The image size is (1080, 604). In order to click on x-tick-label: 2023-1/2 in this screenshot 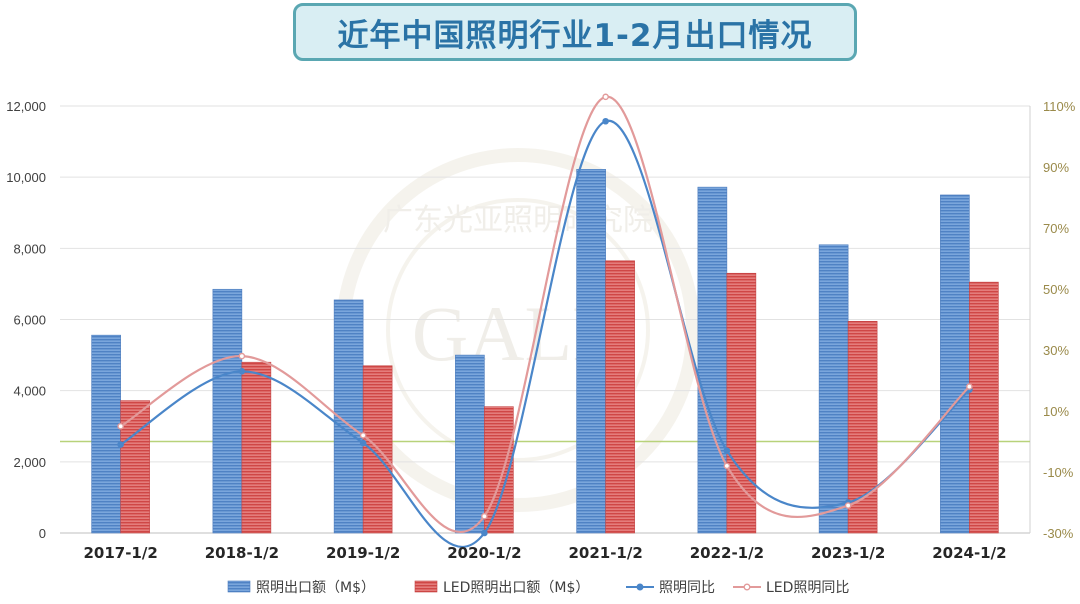, I will do `click(848, 553)`.